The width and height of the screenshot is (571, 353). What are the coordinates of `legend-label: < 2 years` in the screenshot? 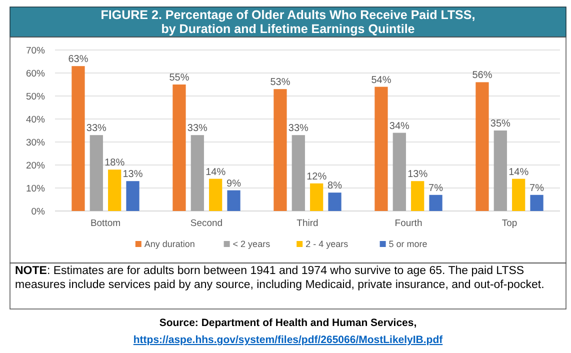 It's located at (251, 244).